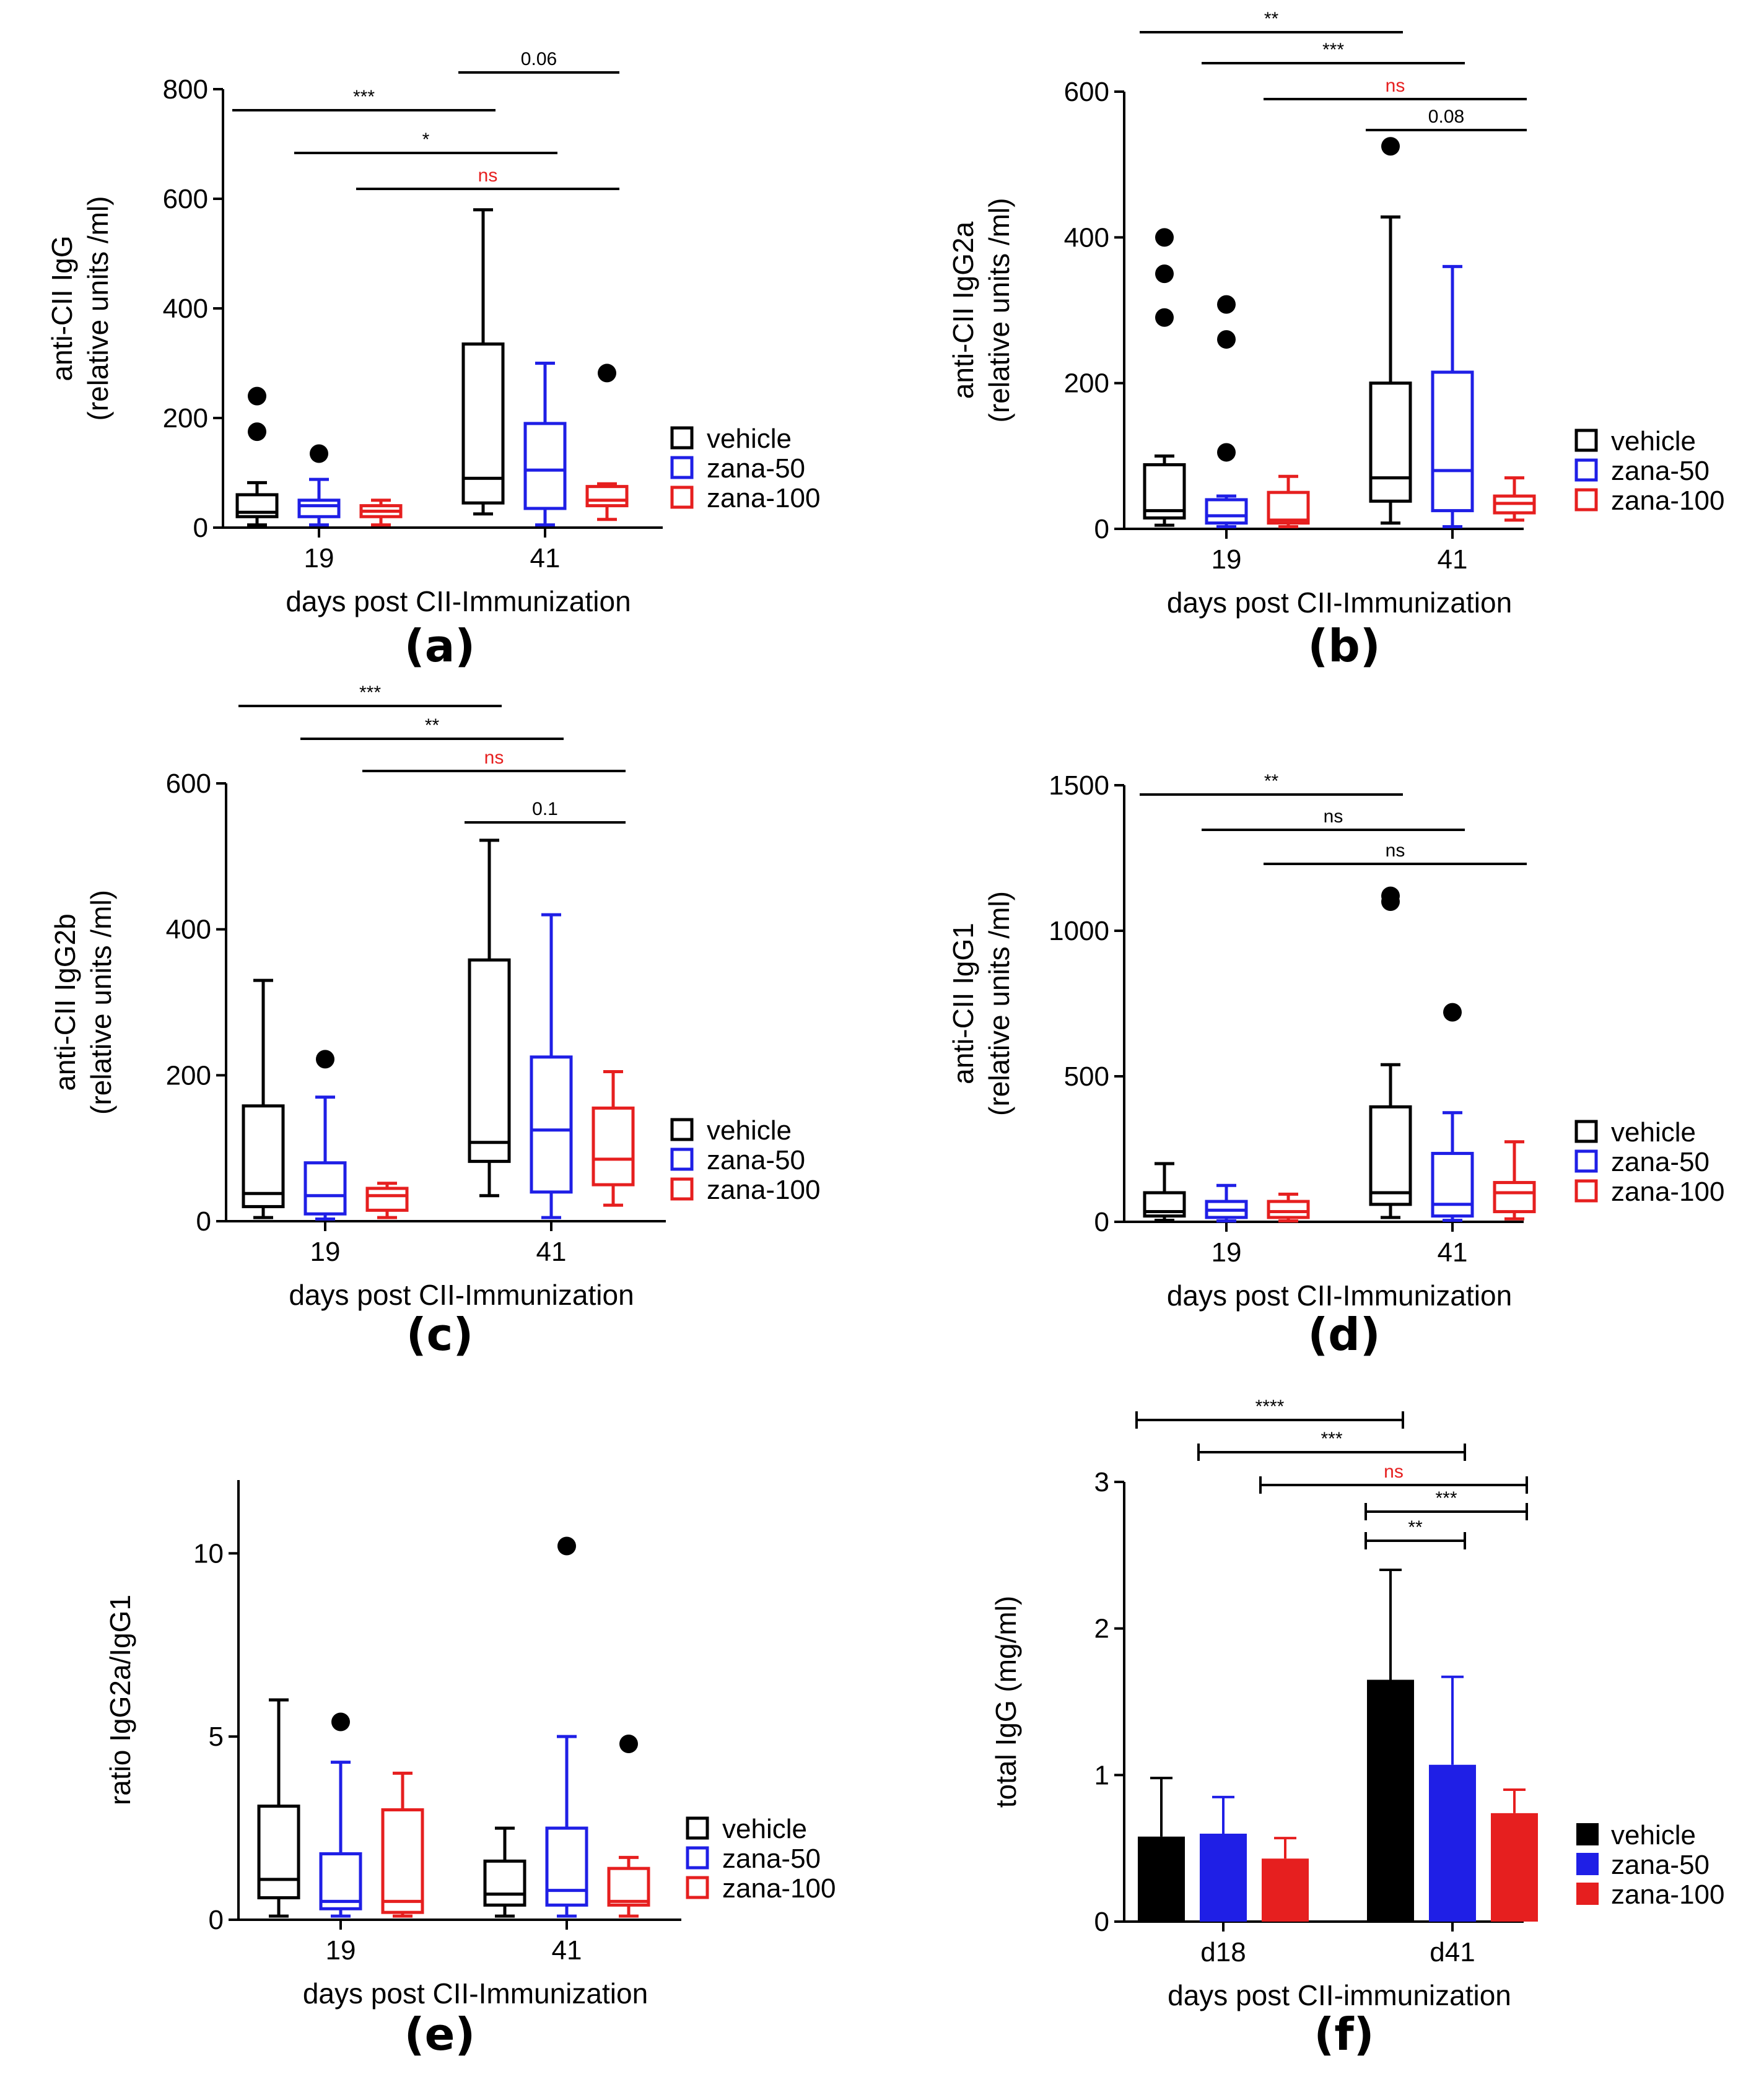 The width and height of the screenshot is (1764, 2095). I want to click on x-axis-title: days post CII-immunization, so click(1339, 1995).